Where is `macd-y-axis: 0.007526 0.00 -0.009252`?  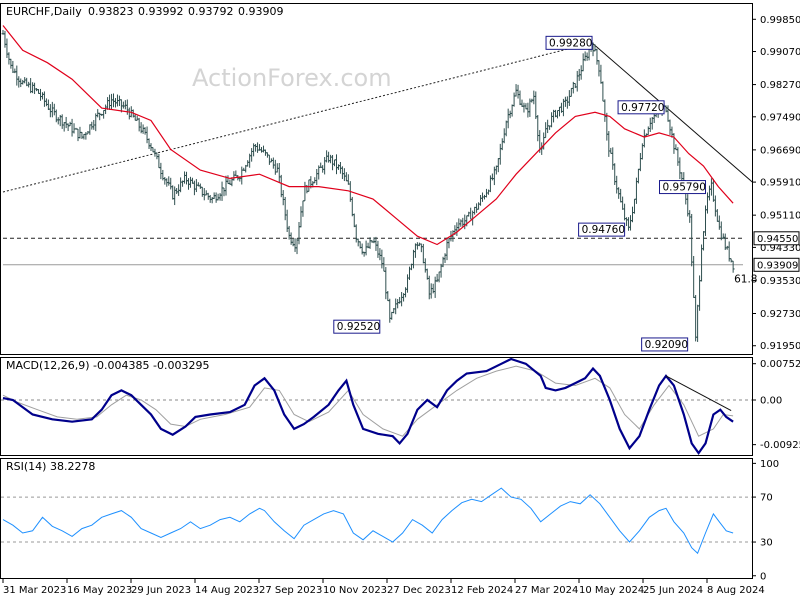 macd-y-axis: 0.007526 0.00 -0.009252 is located at coordinates (776, 405).